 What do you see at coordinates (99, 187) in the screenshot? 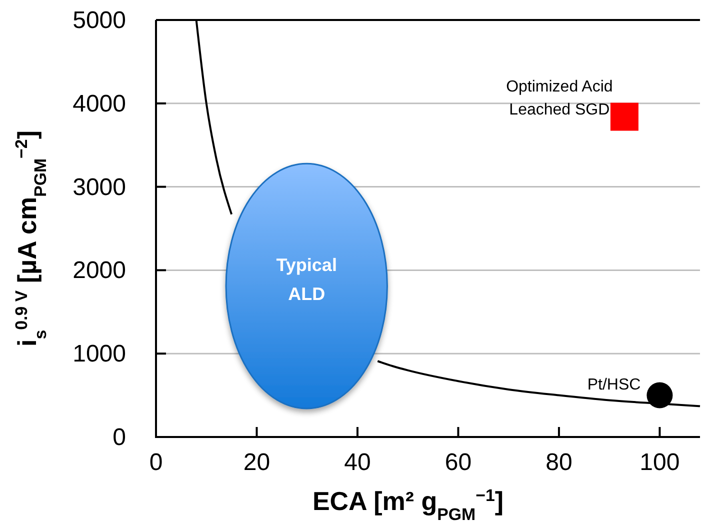
I see `y-tick-label: 3000` at bounding box center [99, 187].